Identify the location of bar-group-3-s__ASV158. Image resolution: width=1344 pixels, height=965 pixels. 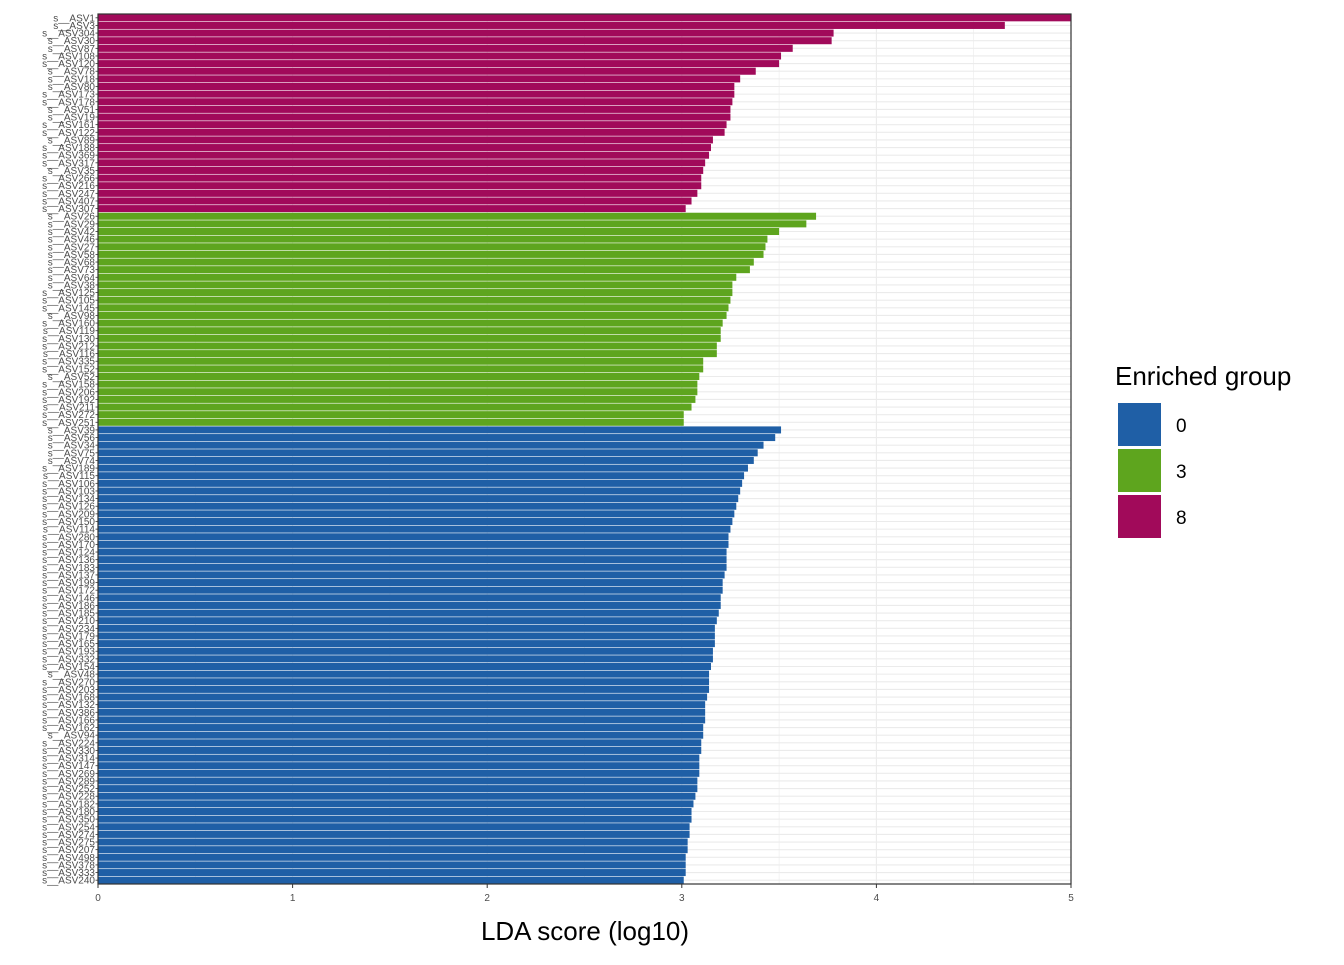
(398, 384).